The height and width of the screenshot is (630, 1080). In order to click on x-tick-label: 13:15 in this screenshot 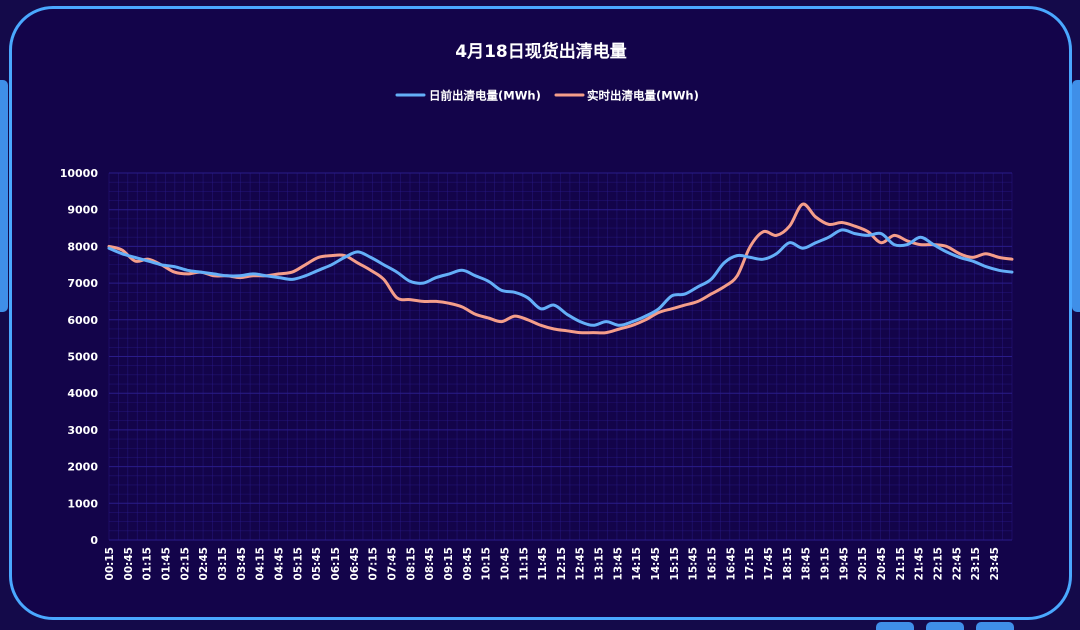, I will do `click(600, 563)`.